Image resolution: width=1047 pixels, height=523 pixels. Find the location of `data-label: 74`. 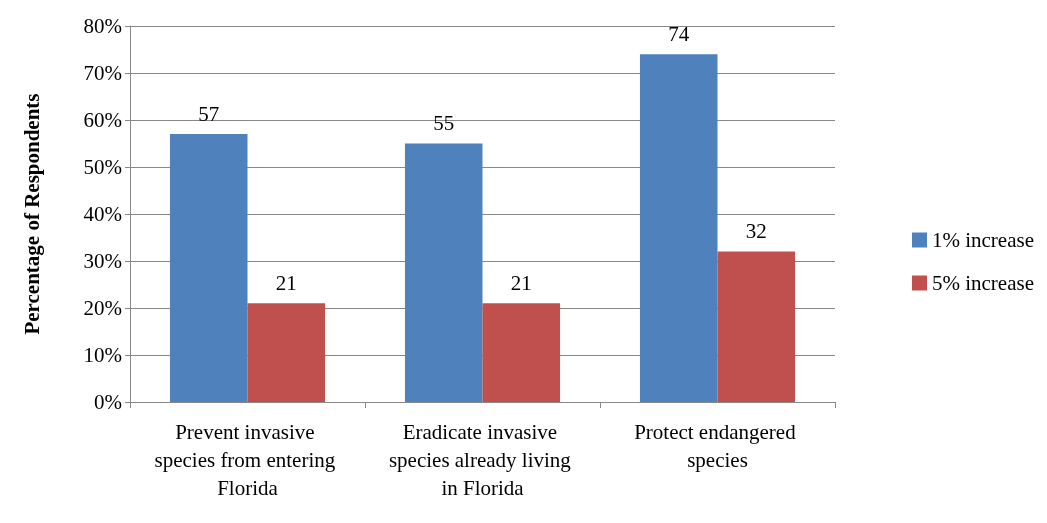

data-label: 74 is located at coordinates (679, 33).